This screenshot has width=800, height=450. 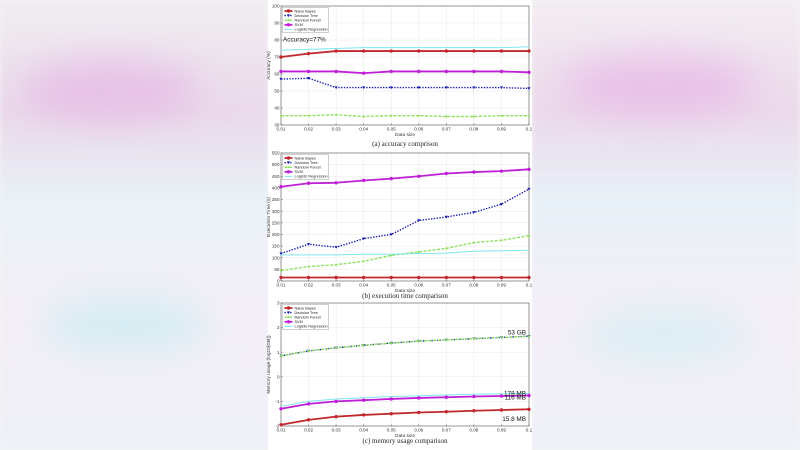 I want to click on series-logistic-regression, so click(x=405, y=252).